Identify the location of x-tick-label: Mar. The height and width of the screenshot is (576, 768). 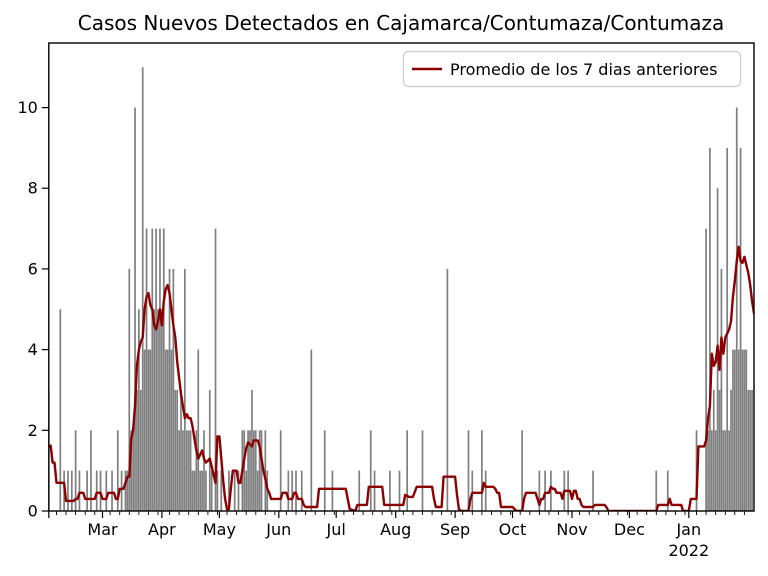
(102, 529).